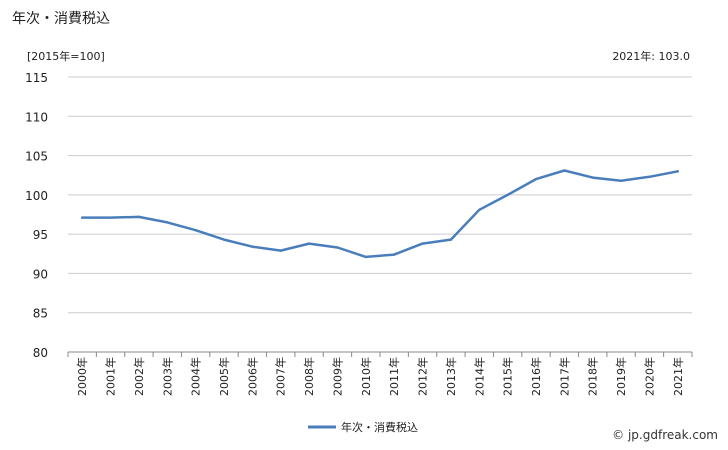 Image resolution: width=728 pixels, height=450 pixels. I want to click on source-credit: © jp.gdfreak.com, so click(665, 435).